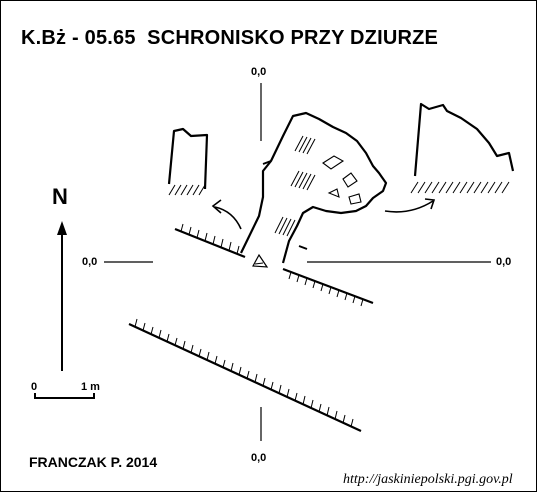 Image resolution: width=537 pixels, height=492 pixels. Describe the element at coordinates (60, 196) in the screenshot. I see `north-label: N` at that location.